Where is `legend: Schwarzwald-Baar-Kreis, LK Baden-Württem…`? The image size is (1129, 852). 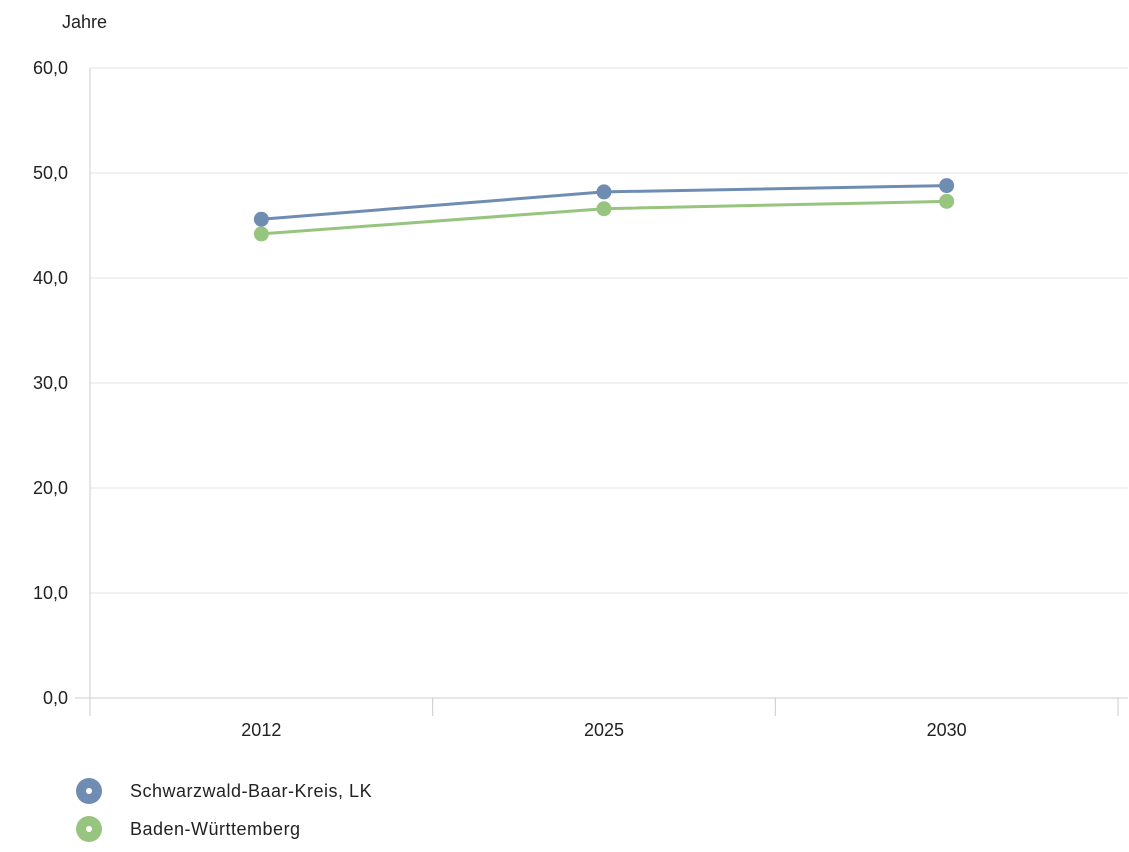 legend: Schwarzwald-Baar-Kreis, LK Baden-Württem… is located at coordinates (224, 815).